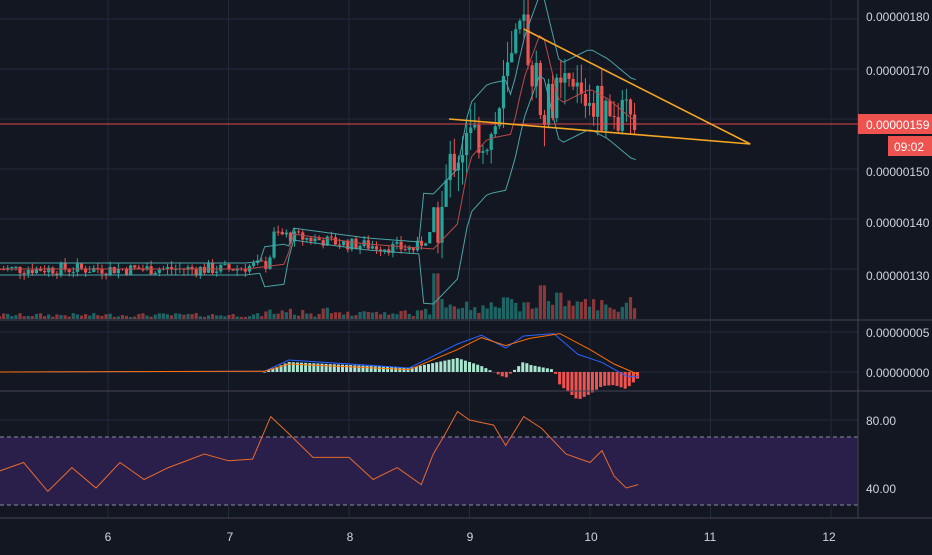 The image size is (932, 555). I want to click on macd-tick-5: 0.00000005, so click(898, 333).